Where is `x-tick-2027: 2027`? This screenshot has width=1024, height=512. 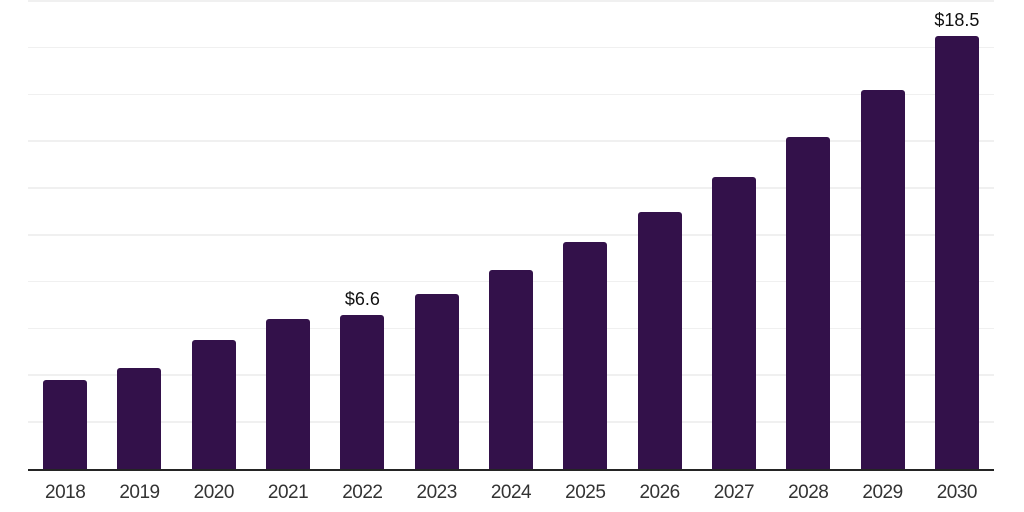 x-tick-2027: 2027 is located at coordinates (734, 492).